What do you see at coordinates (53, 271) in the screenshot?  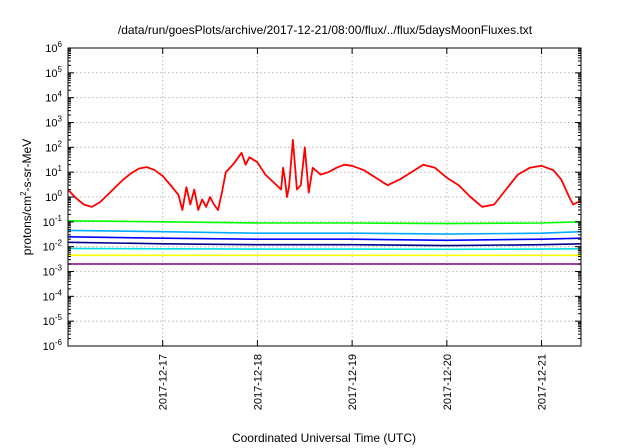 I see `y-tick-label: 10⁻³` at bounding box center [53, 271].